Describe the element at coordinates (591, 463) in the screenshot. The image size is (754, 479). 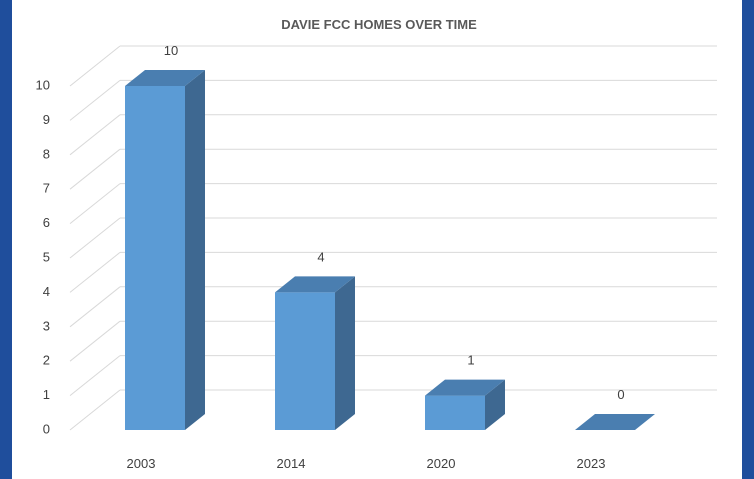
I see `x-tick-label: 2023` at that location.